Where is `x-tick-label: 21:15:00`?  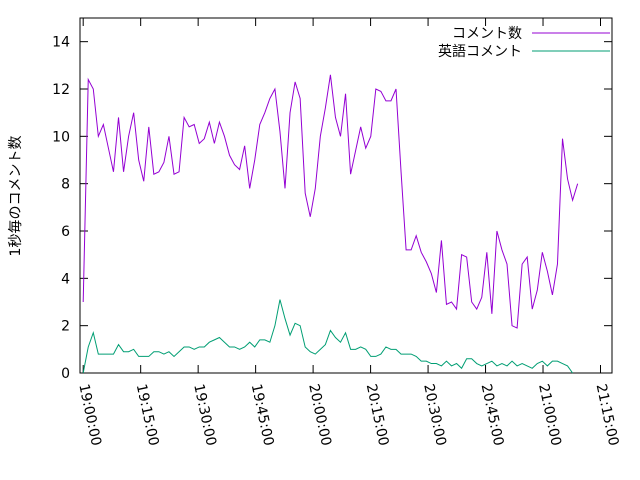
x-tick-label: 21:15:00 is located at coordinates (607, 415).